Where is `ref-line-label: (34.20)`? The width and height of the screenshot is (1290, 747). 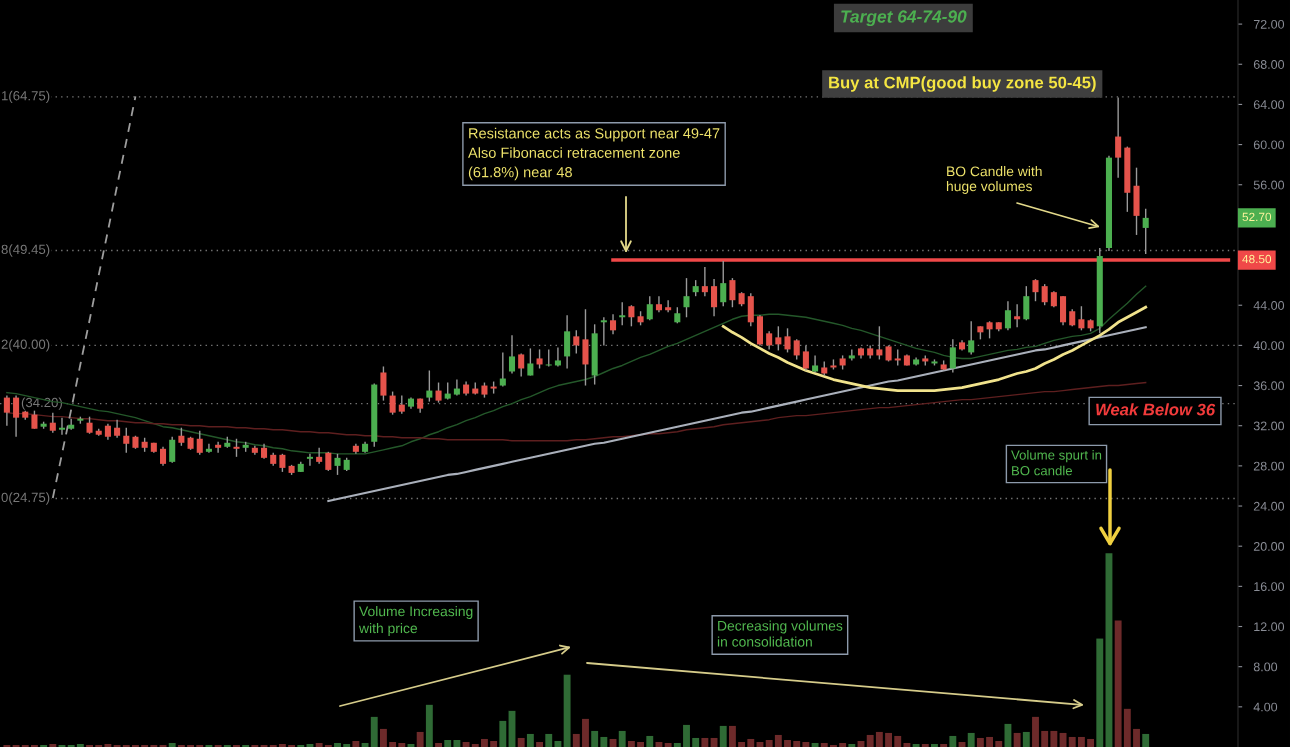 ref-line-label: (34.20) is located at coordinates (41, 403).